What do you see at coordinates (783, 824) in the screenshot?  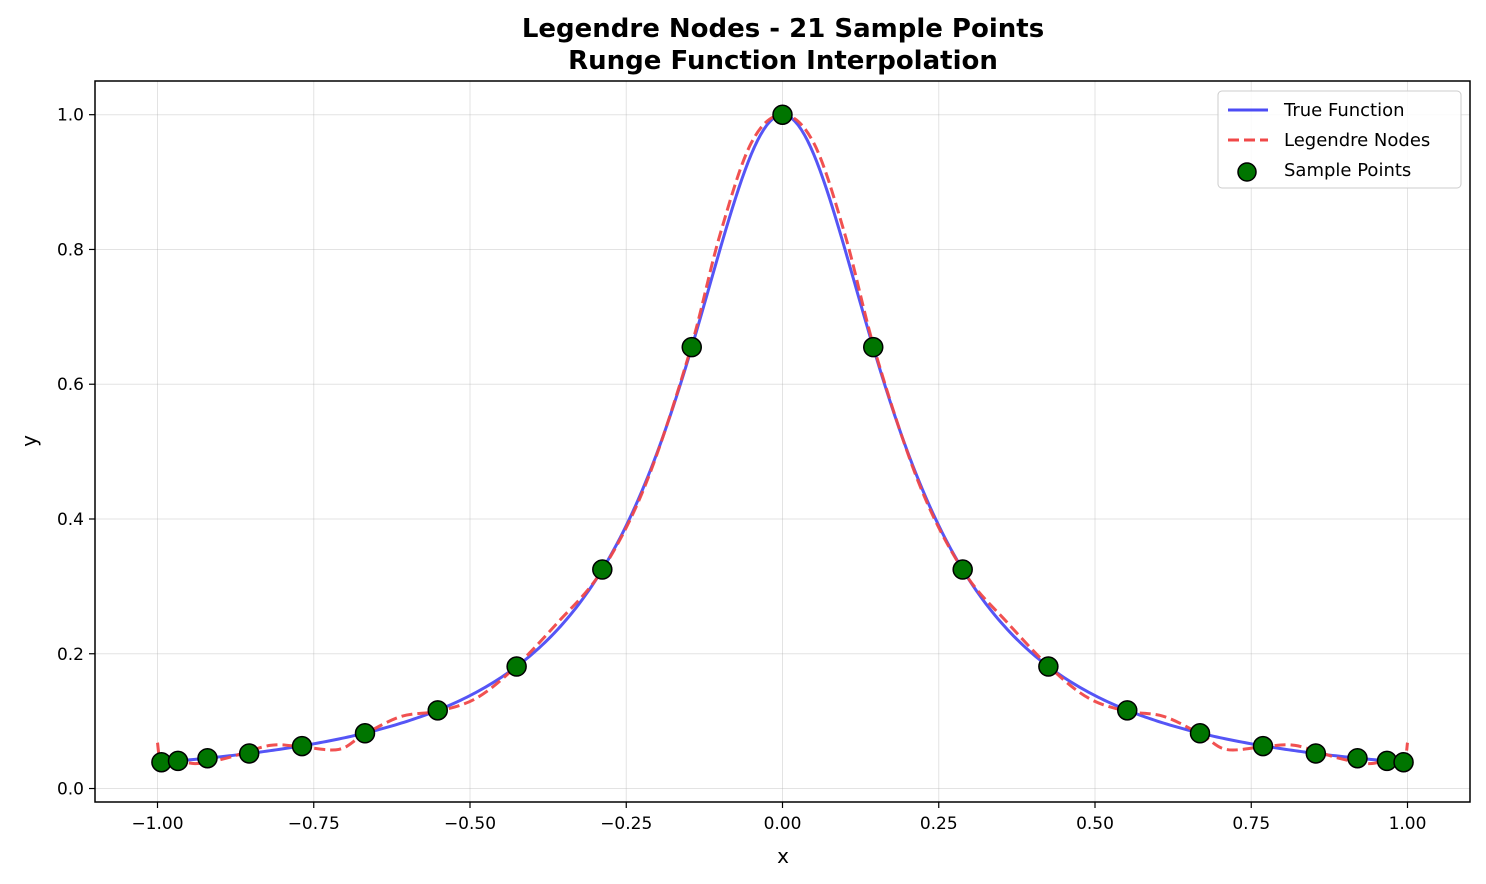 I see `x-tick-label: 0.00` at bounding box center [783, 824].